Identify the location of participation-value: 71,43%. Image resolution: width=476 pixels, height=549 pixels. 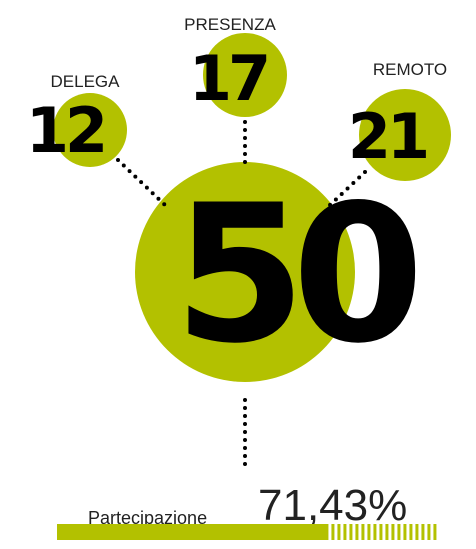
(332, 505).